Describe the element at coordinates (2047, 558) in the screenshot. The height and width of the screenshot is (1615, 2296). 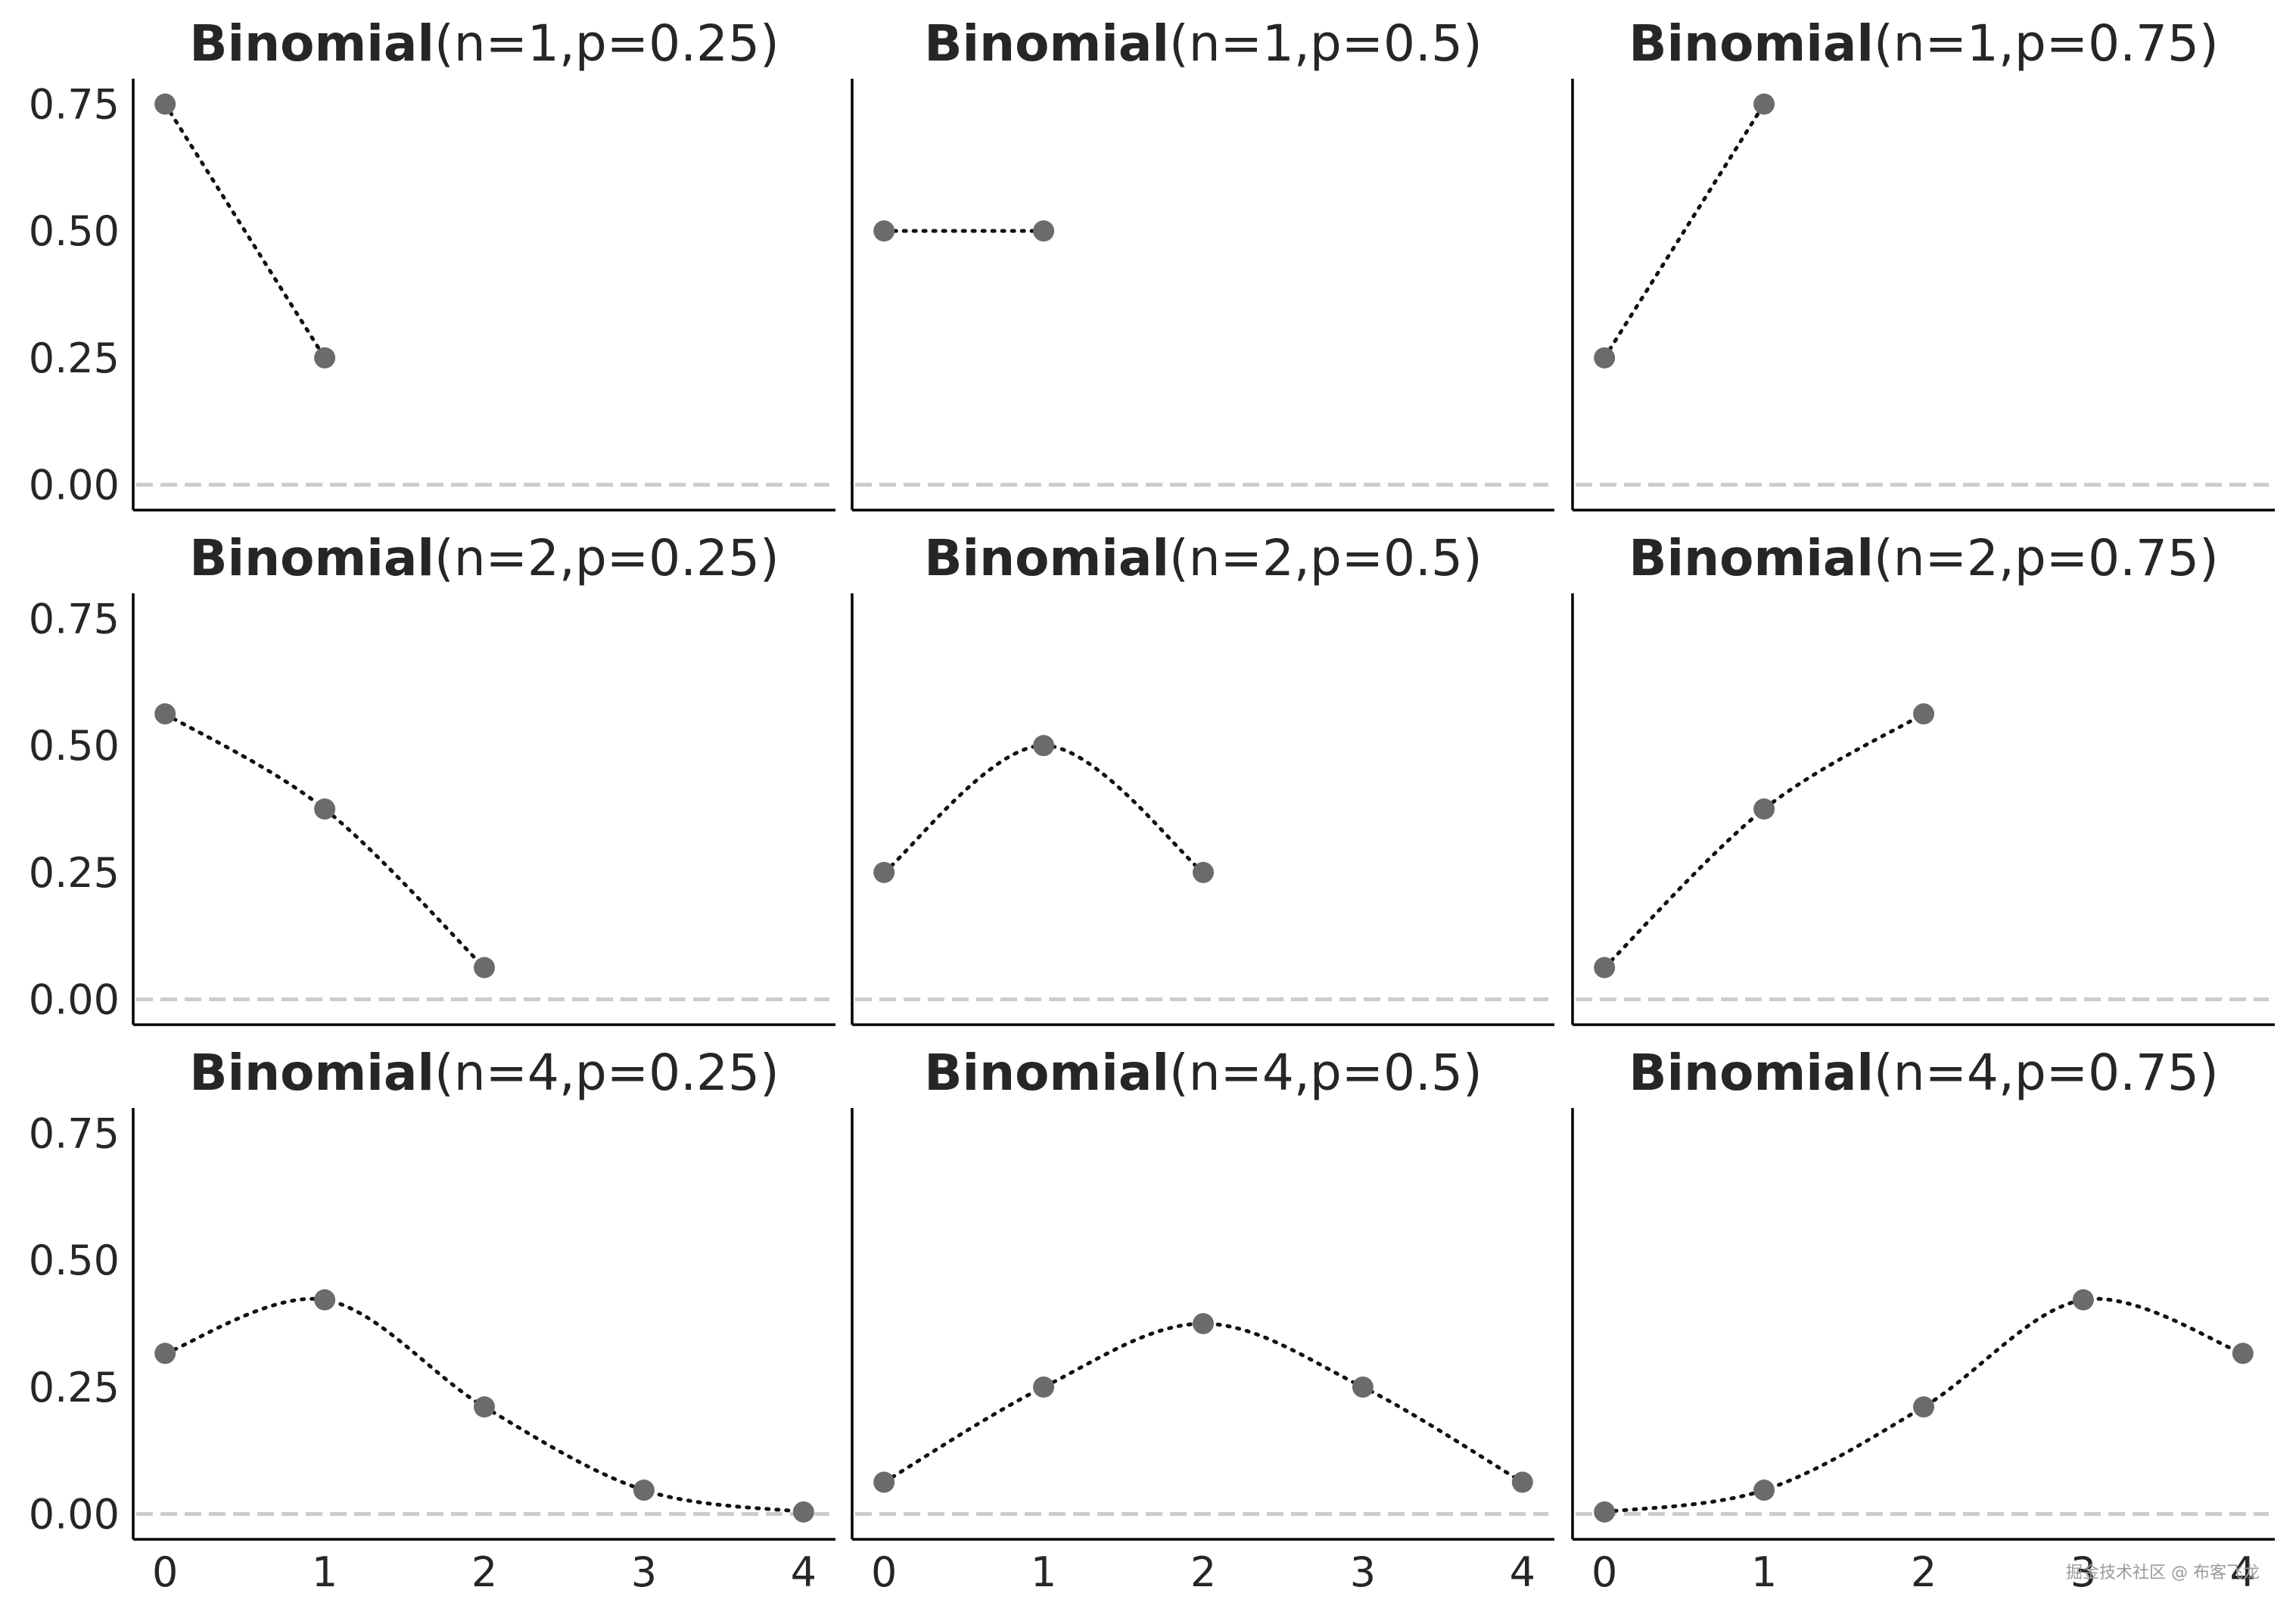
I see `panel-6-title-params: (n=2,p=0.75)` at that location.